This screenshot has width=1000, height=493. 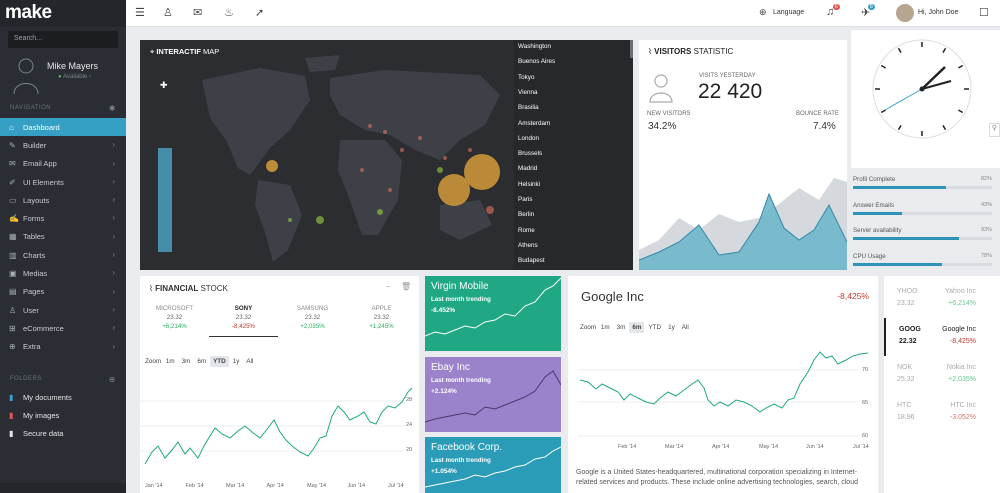 What do you see at coordinates (164, 85) in the screenshot?
I see `map-pan-control: ✚` at bounding box center [164, 85].